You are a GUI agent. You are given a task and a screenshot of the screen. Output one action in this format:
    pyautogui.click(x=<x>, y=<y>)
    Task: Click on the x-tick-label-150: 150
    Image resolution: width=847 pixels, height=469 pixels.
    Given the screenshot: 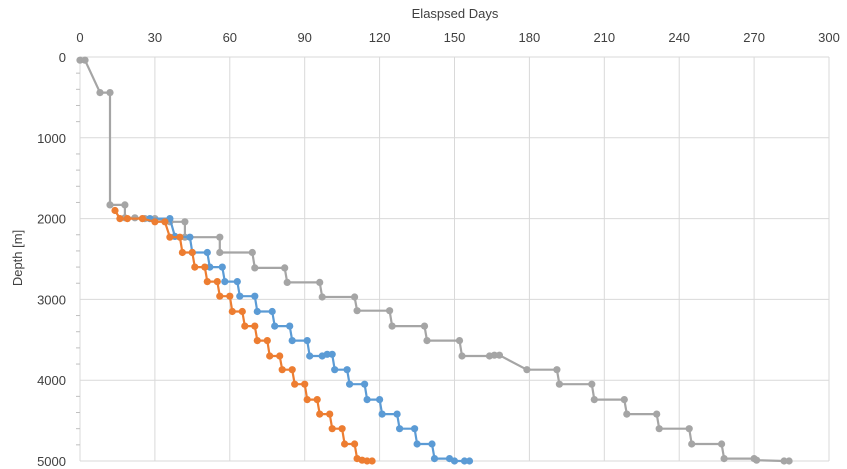 What is the action you would take?
    pyautogui.click(x=455, y=37)
    